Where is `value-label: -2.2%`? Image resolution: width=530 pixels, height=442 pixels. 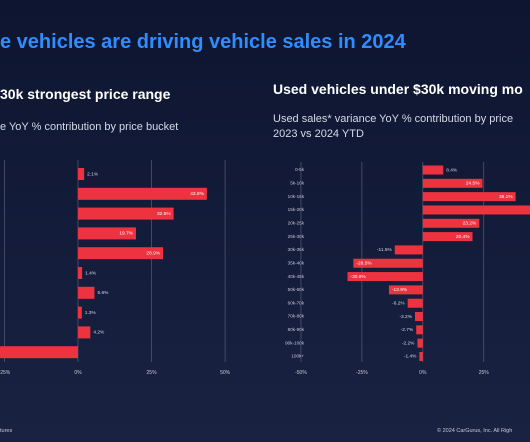
value-label: -2.2% is located at coordinates (408, 343).